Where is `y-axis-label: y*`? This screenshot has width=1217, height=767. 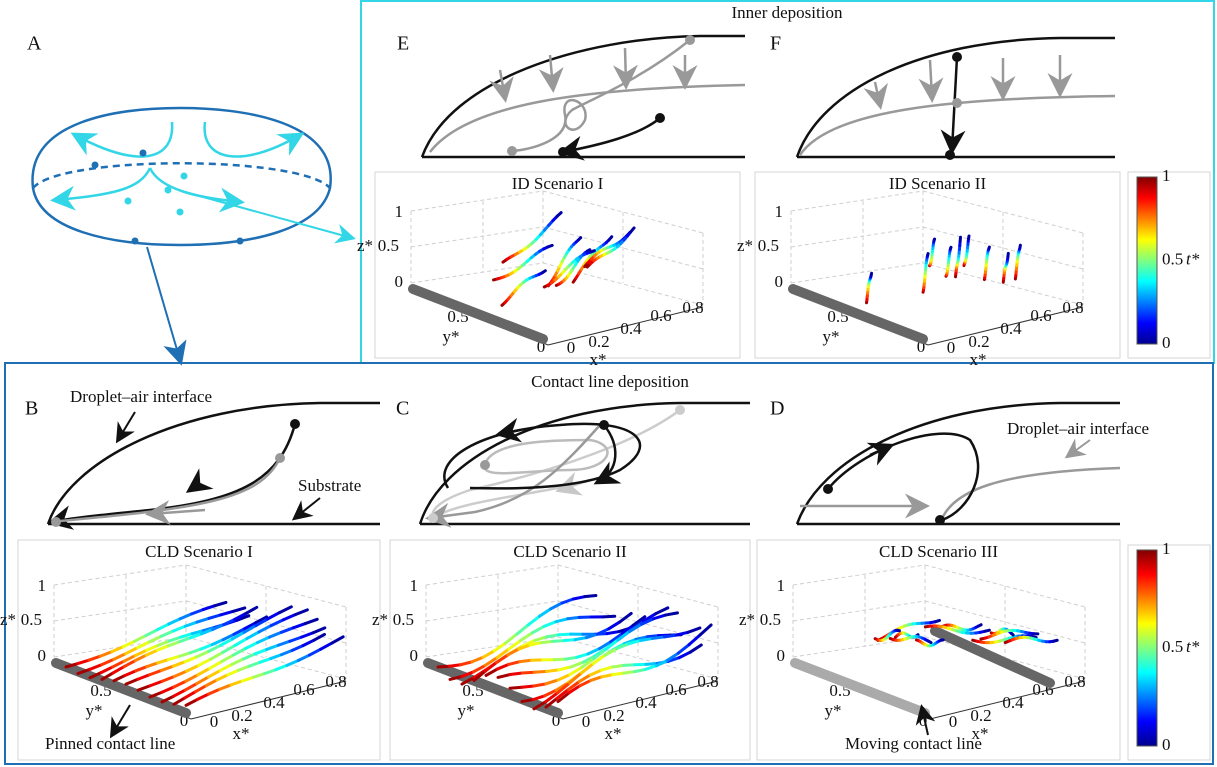
y-axis-label: y* is located at coordinates (451, 336).